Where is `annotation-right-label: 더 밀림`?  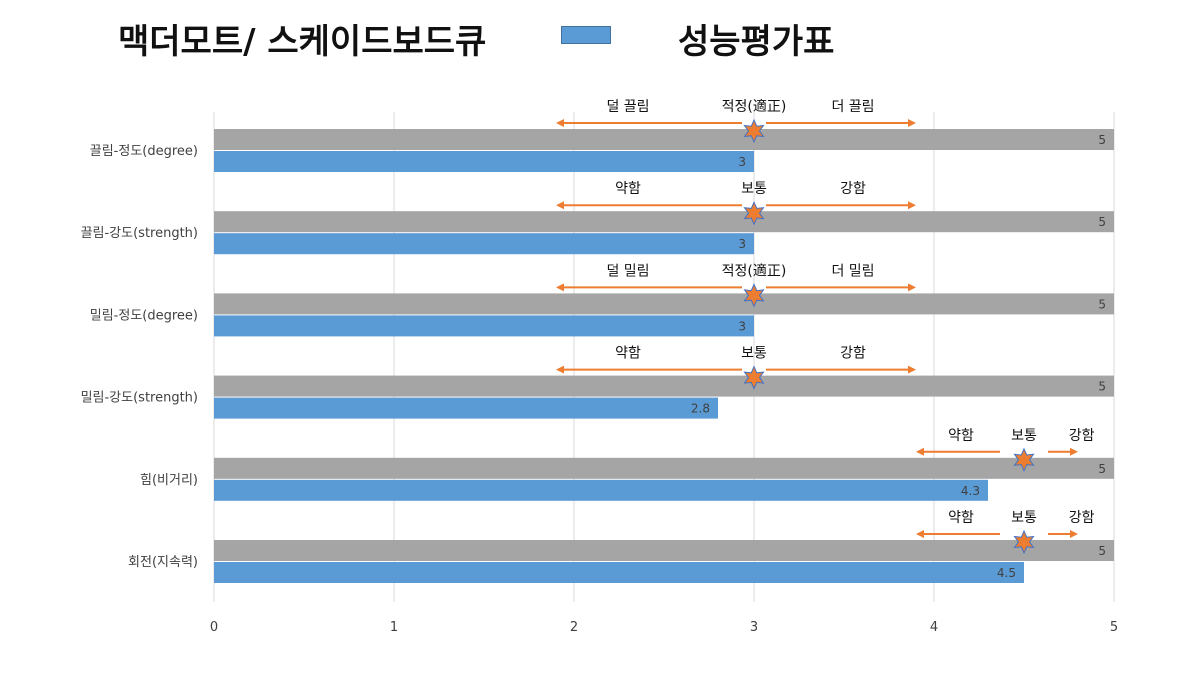 annotation-right-label: 더 밀림 is located at coordinates (852, 271).